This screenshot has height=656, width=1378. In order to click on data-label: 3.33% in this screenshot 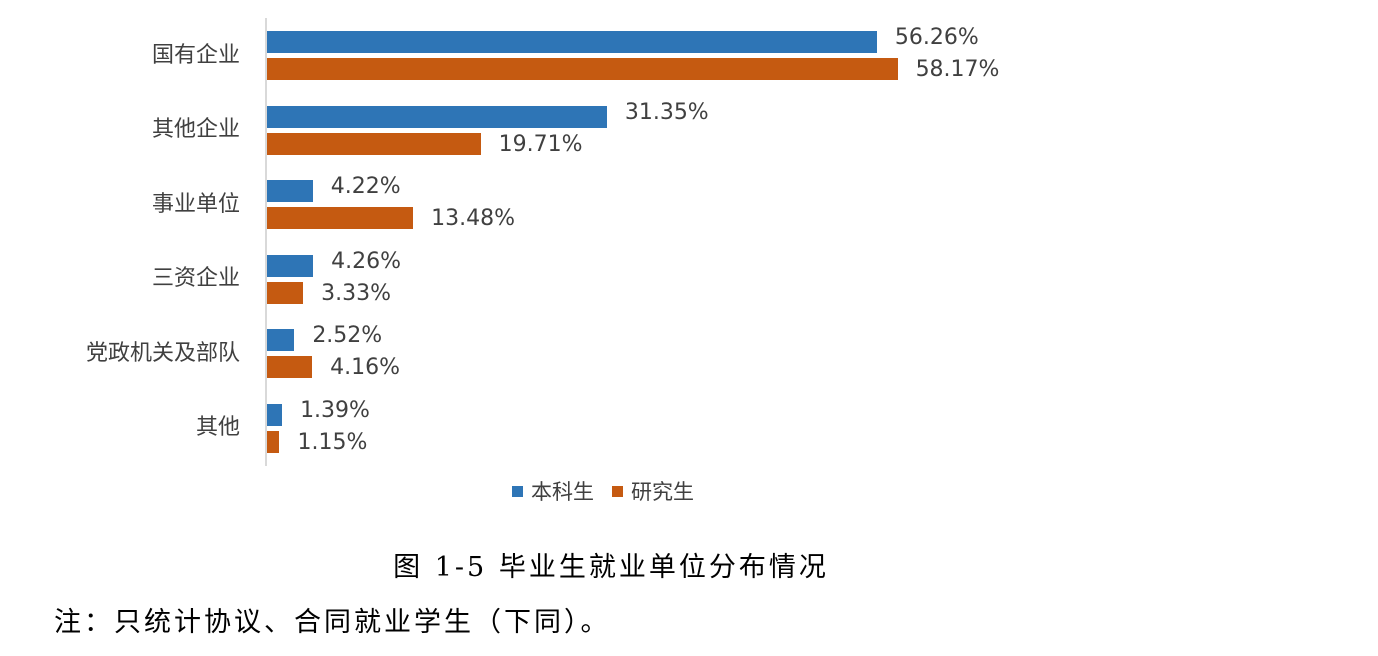, I will do `click(356, 293)`.